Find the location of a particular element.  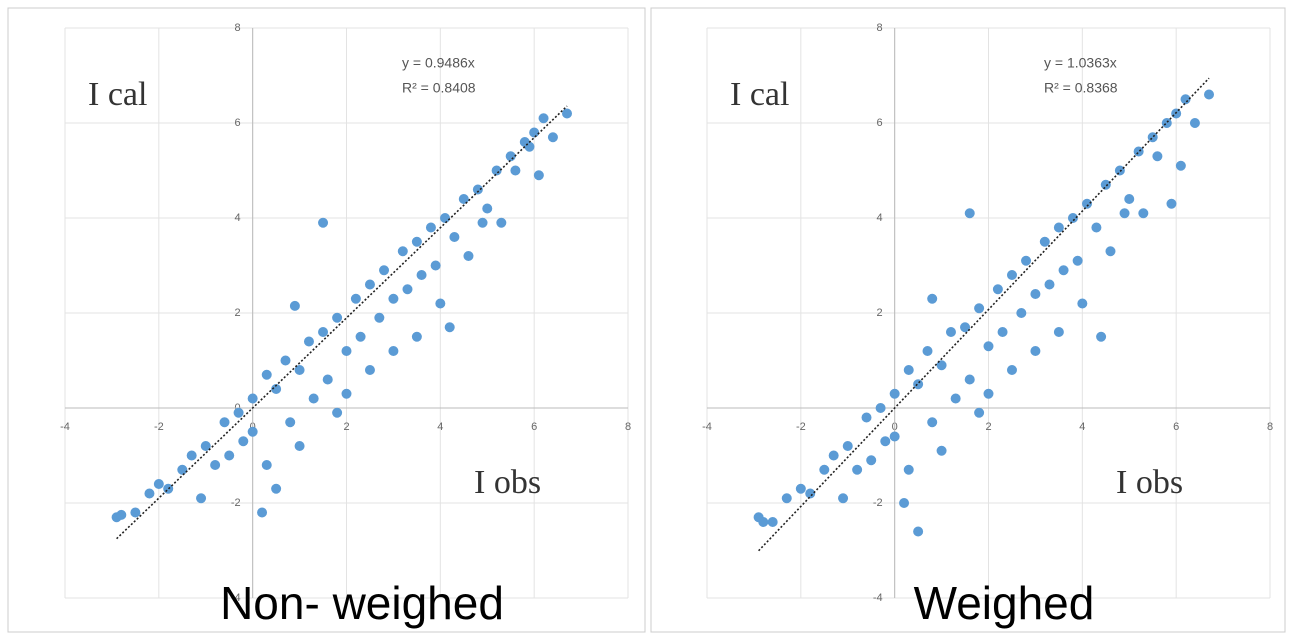

x-tick-label: -4 is located at coordinates (707, 427).